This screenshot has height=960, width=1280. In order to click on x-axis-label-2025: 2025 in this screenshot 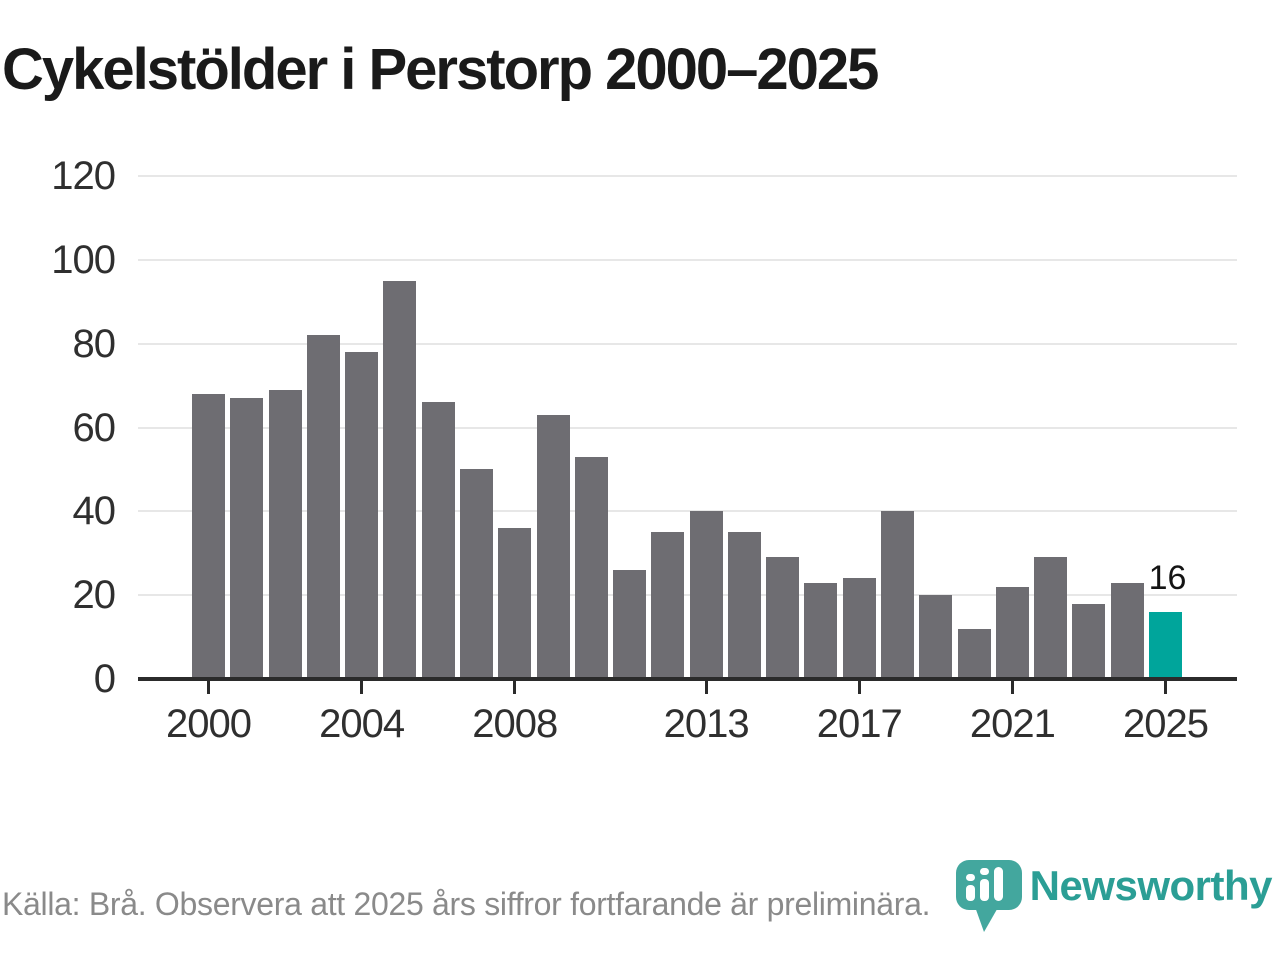, I will do `click(1166, 724)`.